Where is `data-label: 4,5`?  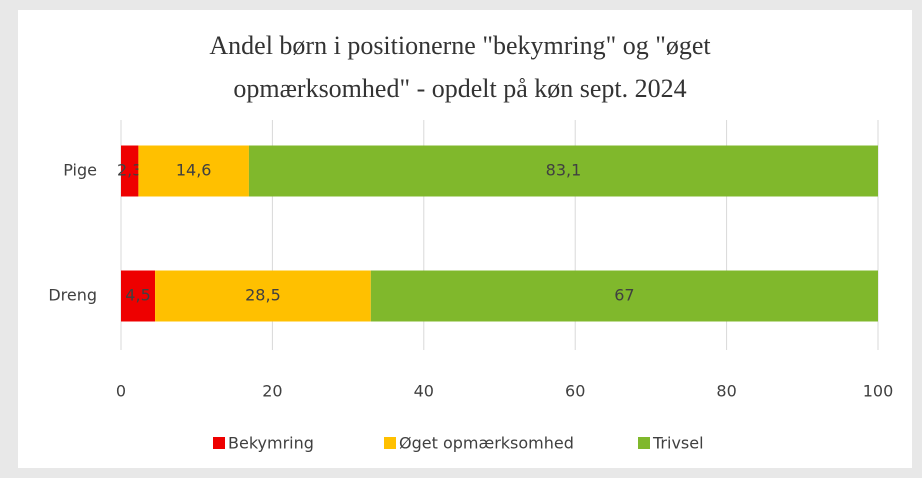 data-label: 4,5 is located at coordinates (137, 295).